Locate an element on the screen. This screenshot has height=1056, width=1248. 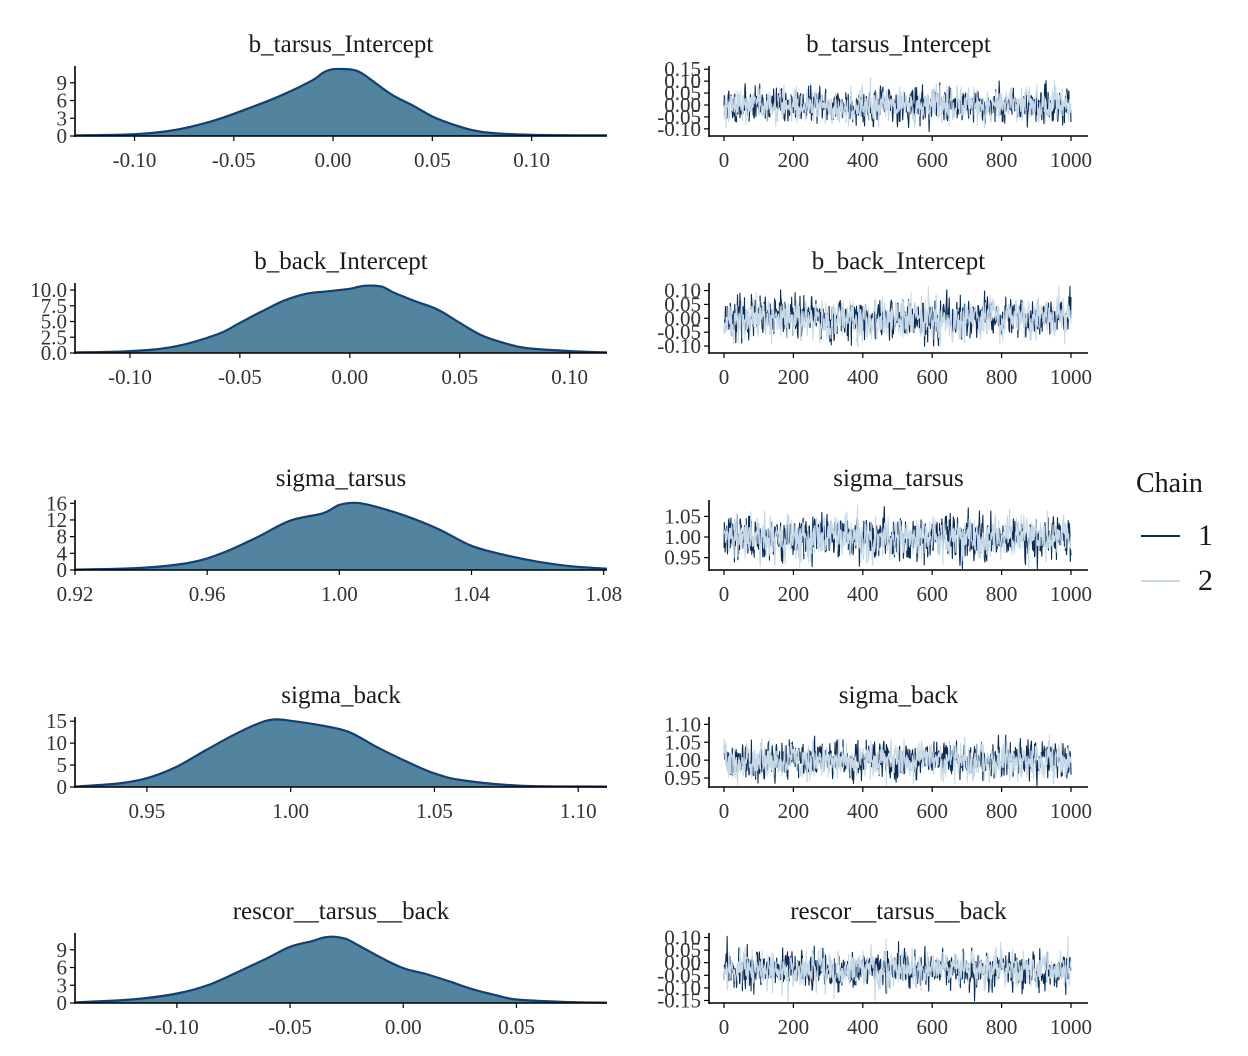
y-tick-label: 10 is located at coordinates (56, 743).